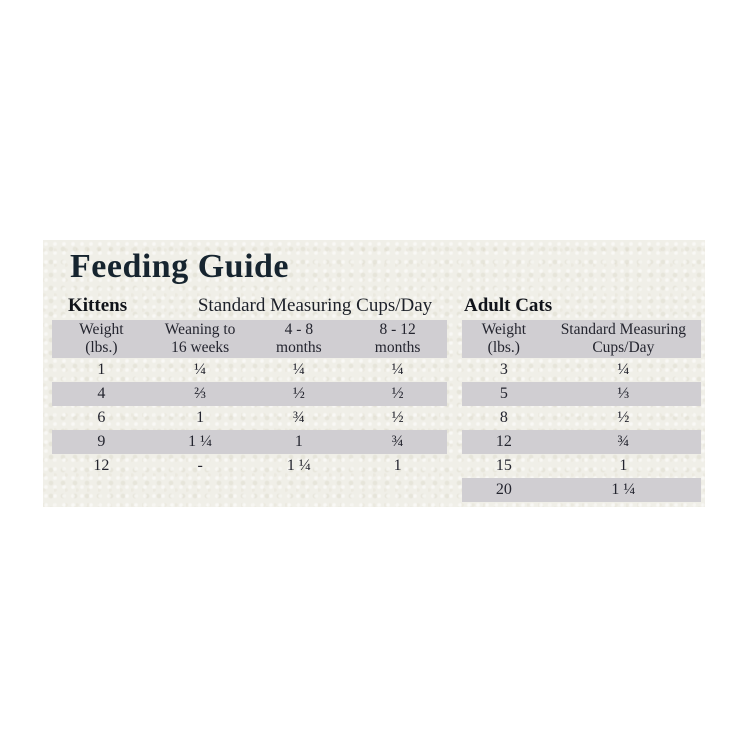 The height and width of the screenshot is (750, 750). What do you see at coordinates (315, 305) in the screenshot?
I see `cups-per-day-subtitle: Standard Measuring Cups/Day` at bounding box center [315, 305].